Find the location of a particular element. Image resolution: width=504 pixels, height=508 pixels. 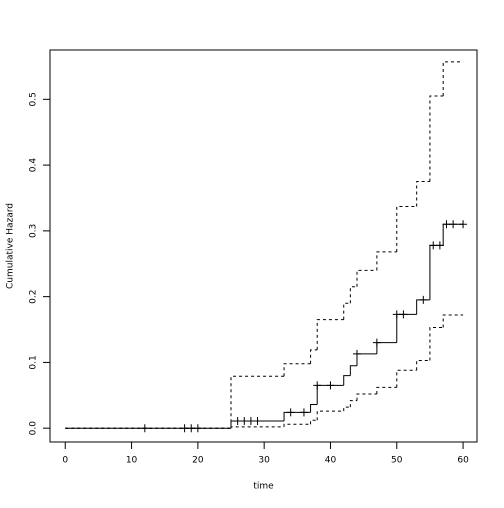

x-tick-label: 30 is located at coordinates (264, 461).